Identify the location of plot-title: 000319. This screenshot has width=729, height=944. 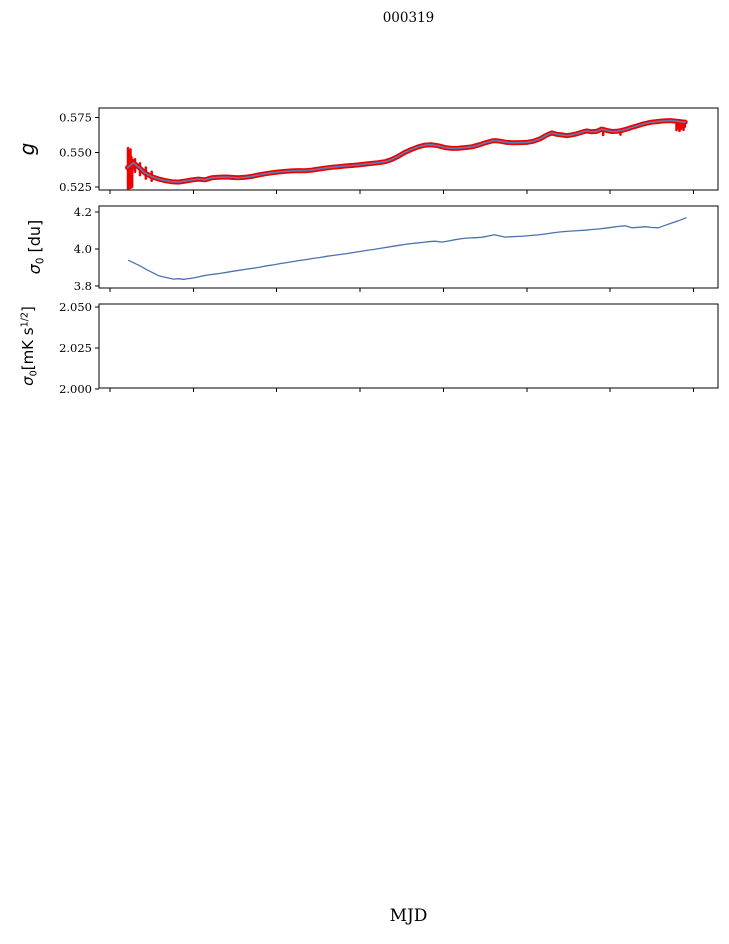
(408, 18).